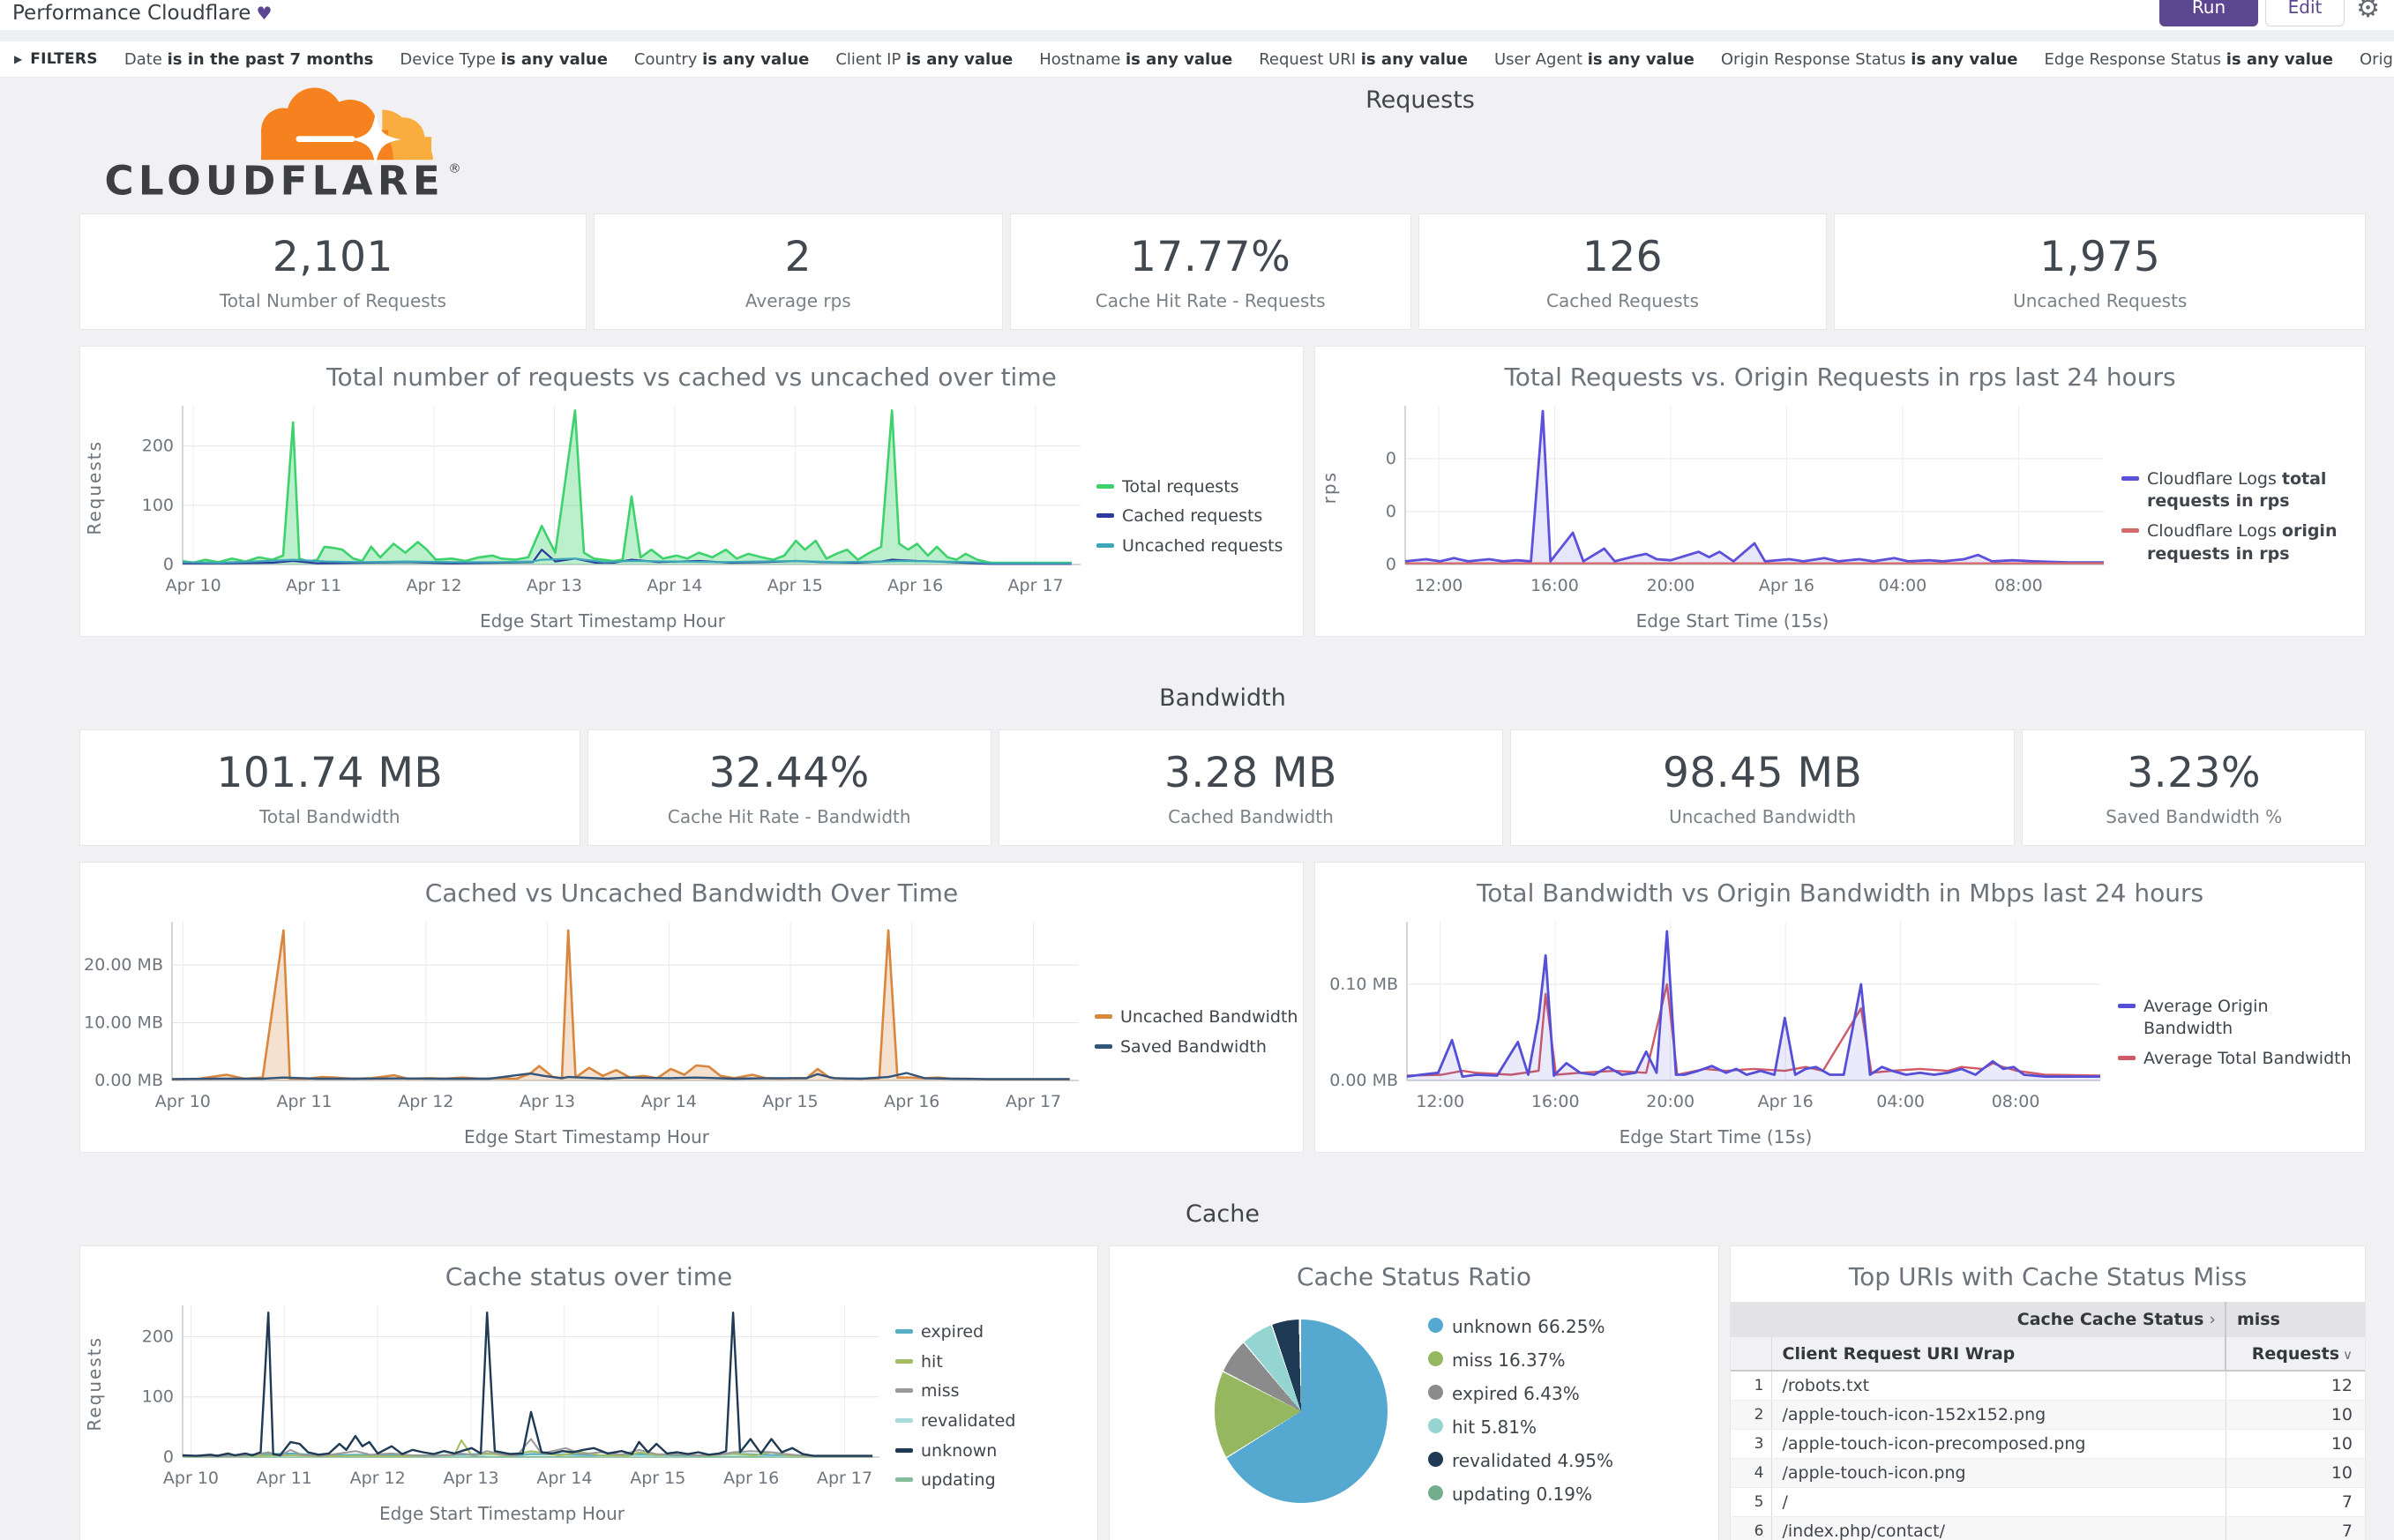 The image size is (2394, 1540). Describe the element at coordinates (1998, 1415) in the screenshot. I see `uri-cell: /apple-touch-icon-152x152.png` at that location.